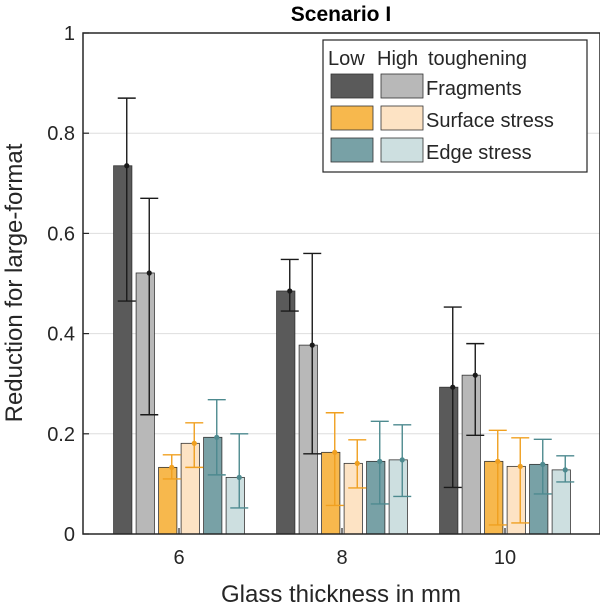 The width and height of the screenshot is (600, 607). I want to click on y-axis-label: Reduction for large-format, so click(14, 282).